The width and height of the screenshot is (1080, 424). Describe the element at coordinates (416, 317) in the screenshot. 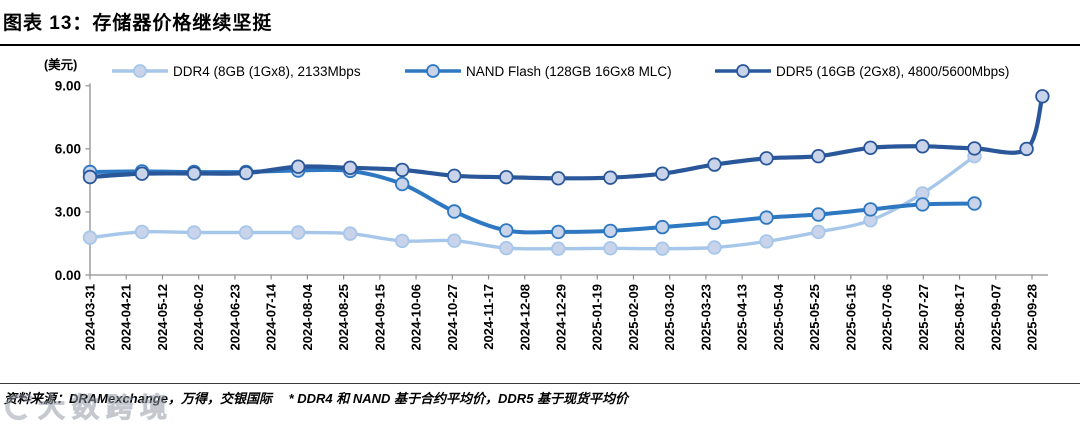

I see `x-axis-date-label: 2024-10-06` at that location.